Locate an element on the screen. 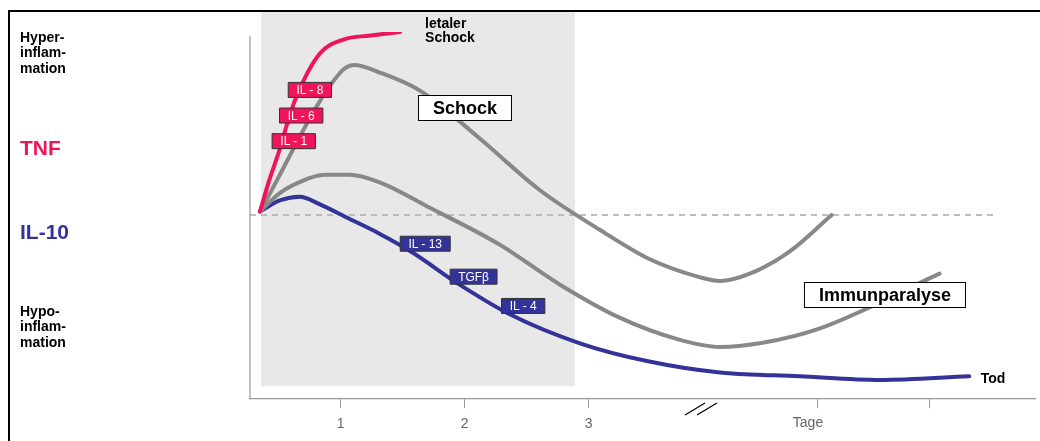  annotation: Schock is located at coordinates (465, 108).